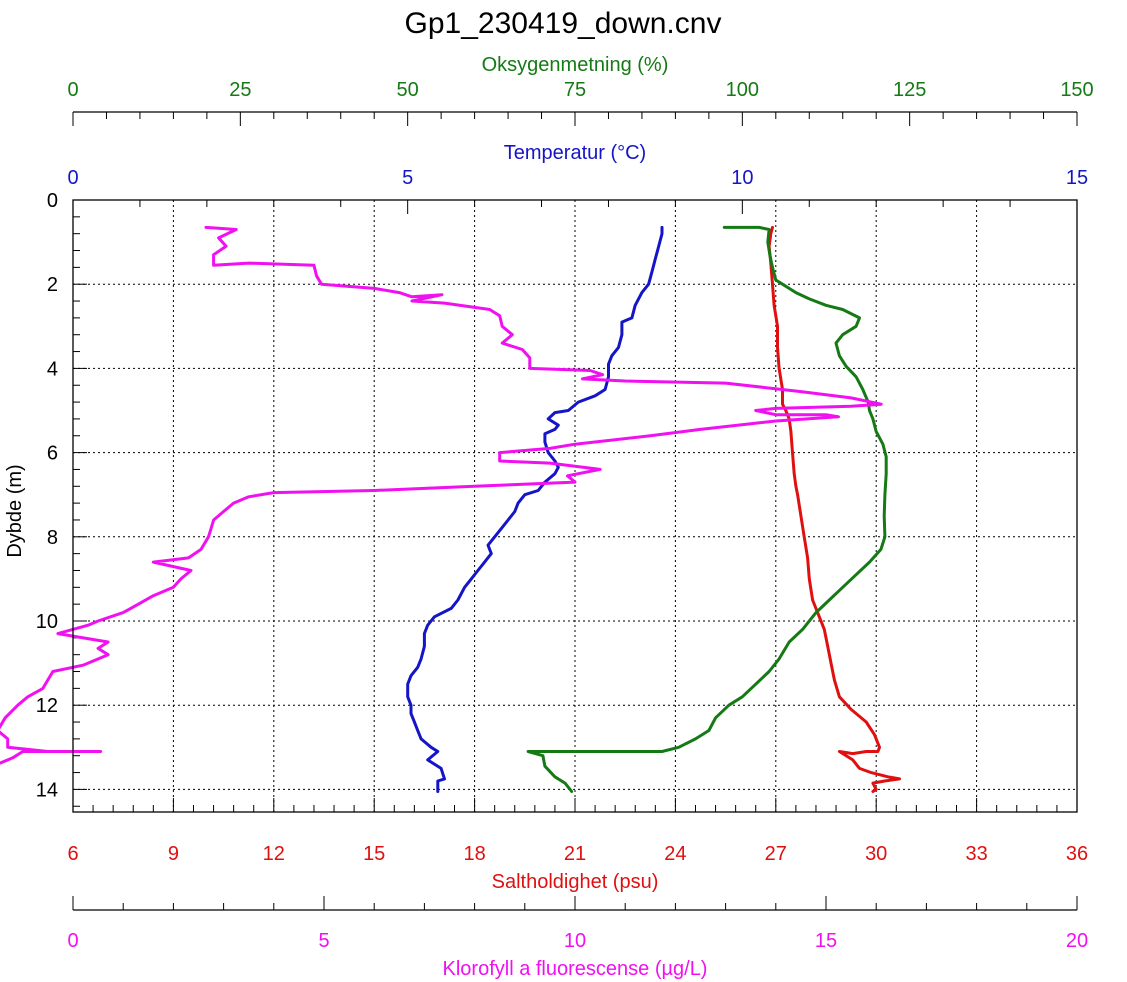  Describe the element at coordinates (173, 854) in the screenshot. I see `salinity-tick-label: 9` at that location.